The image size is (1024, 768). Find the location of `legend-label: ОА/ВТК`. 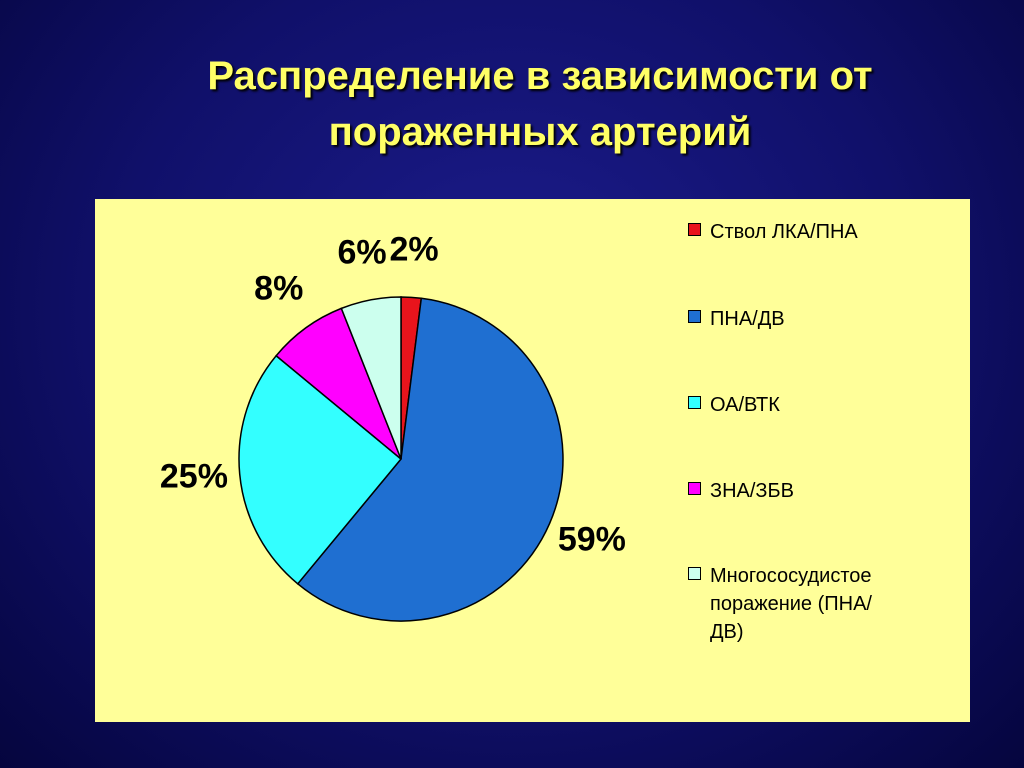

legend-label: ОА/ВТК is located at coordinates (745, 405).